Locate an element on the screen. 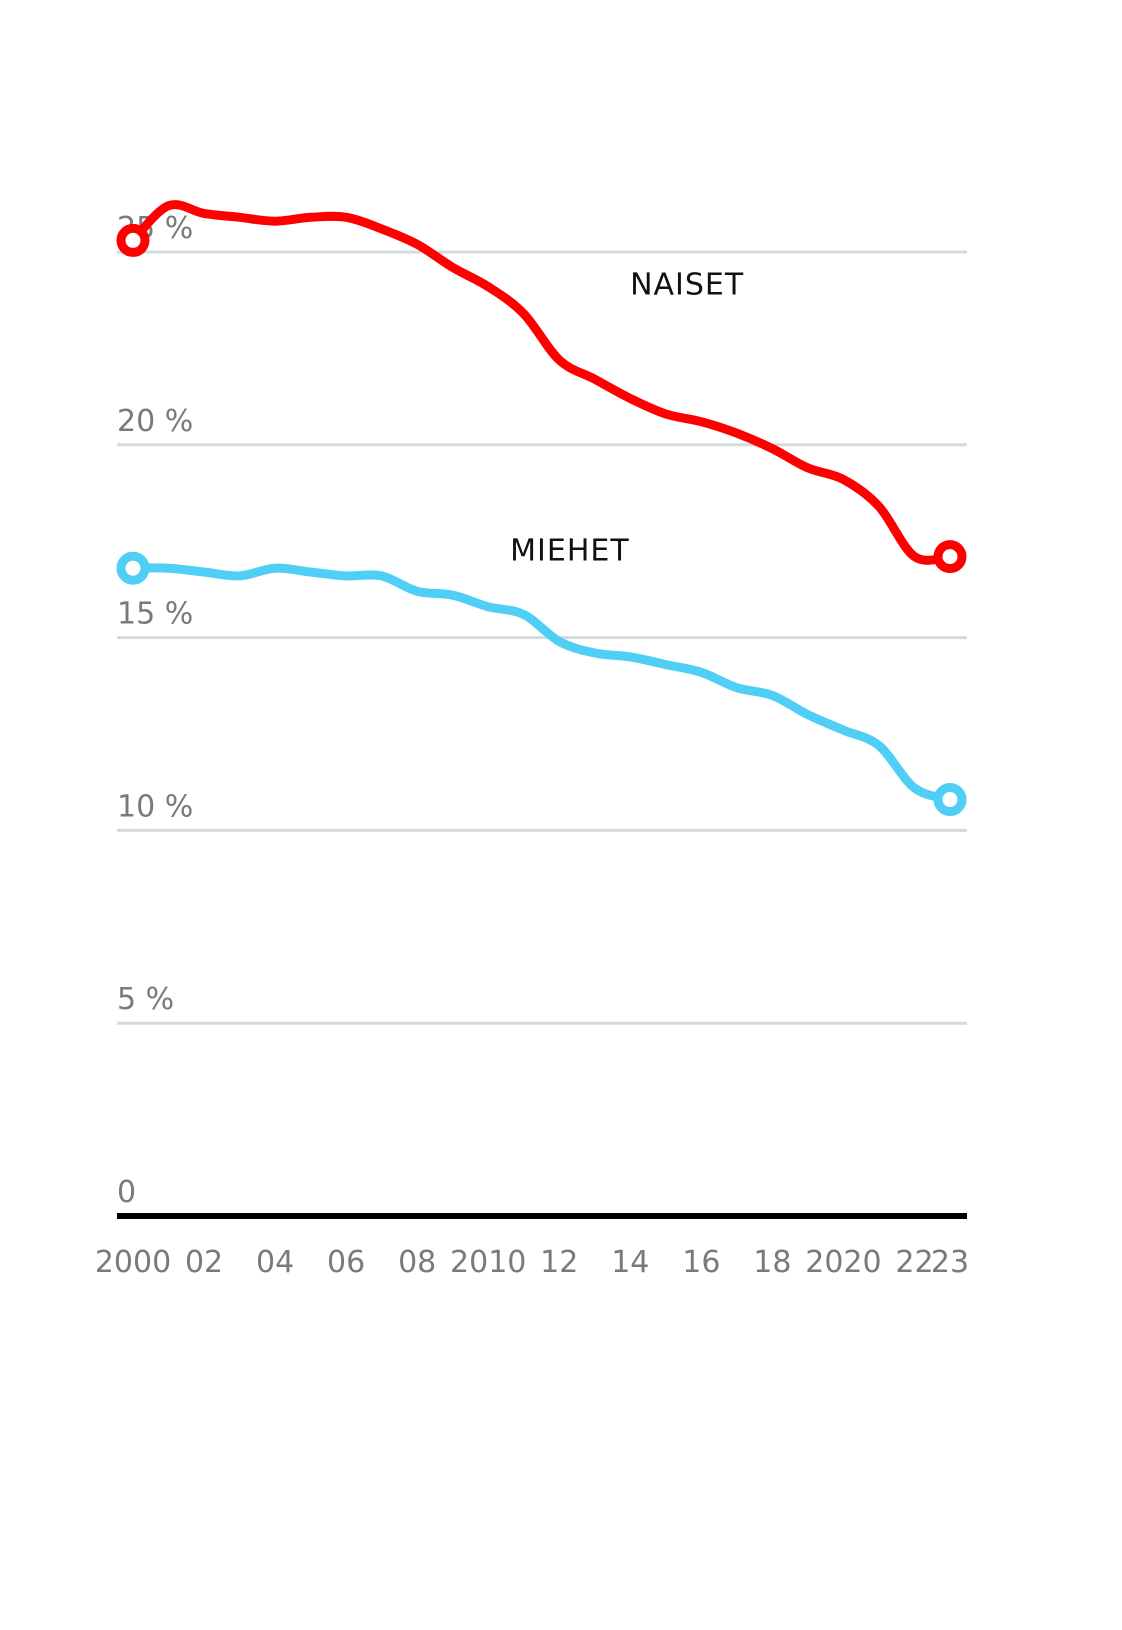  x-tick-label: 18 is located at coordinates (772, 1262).